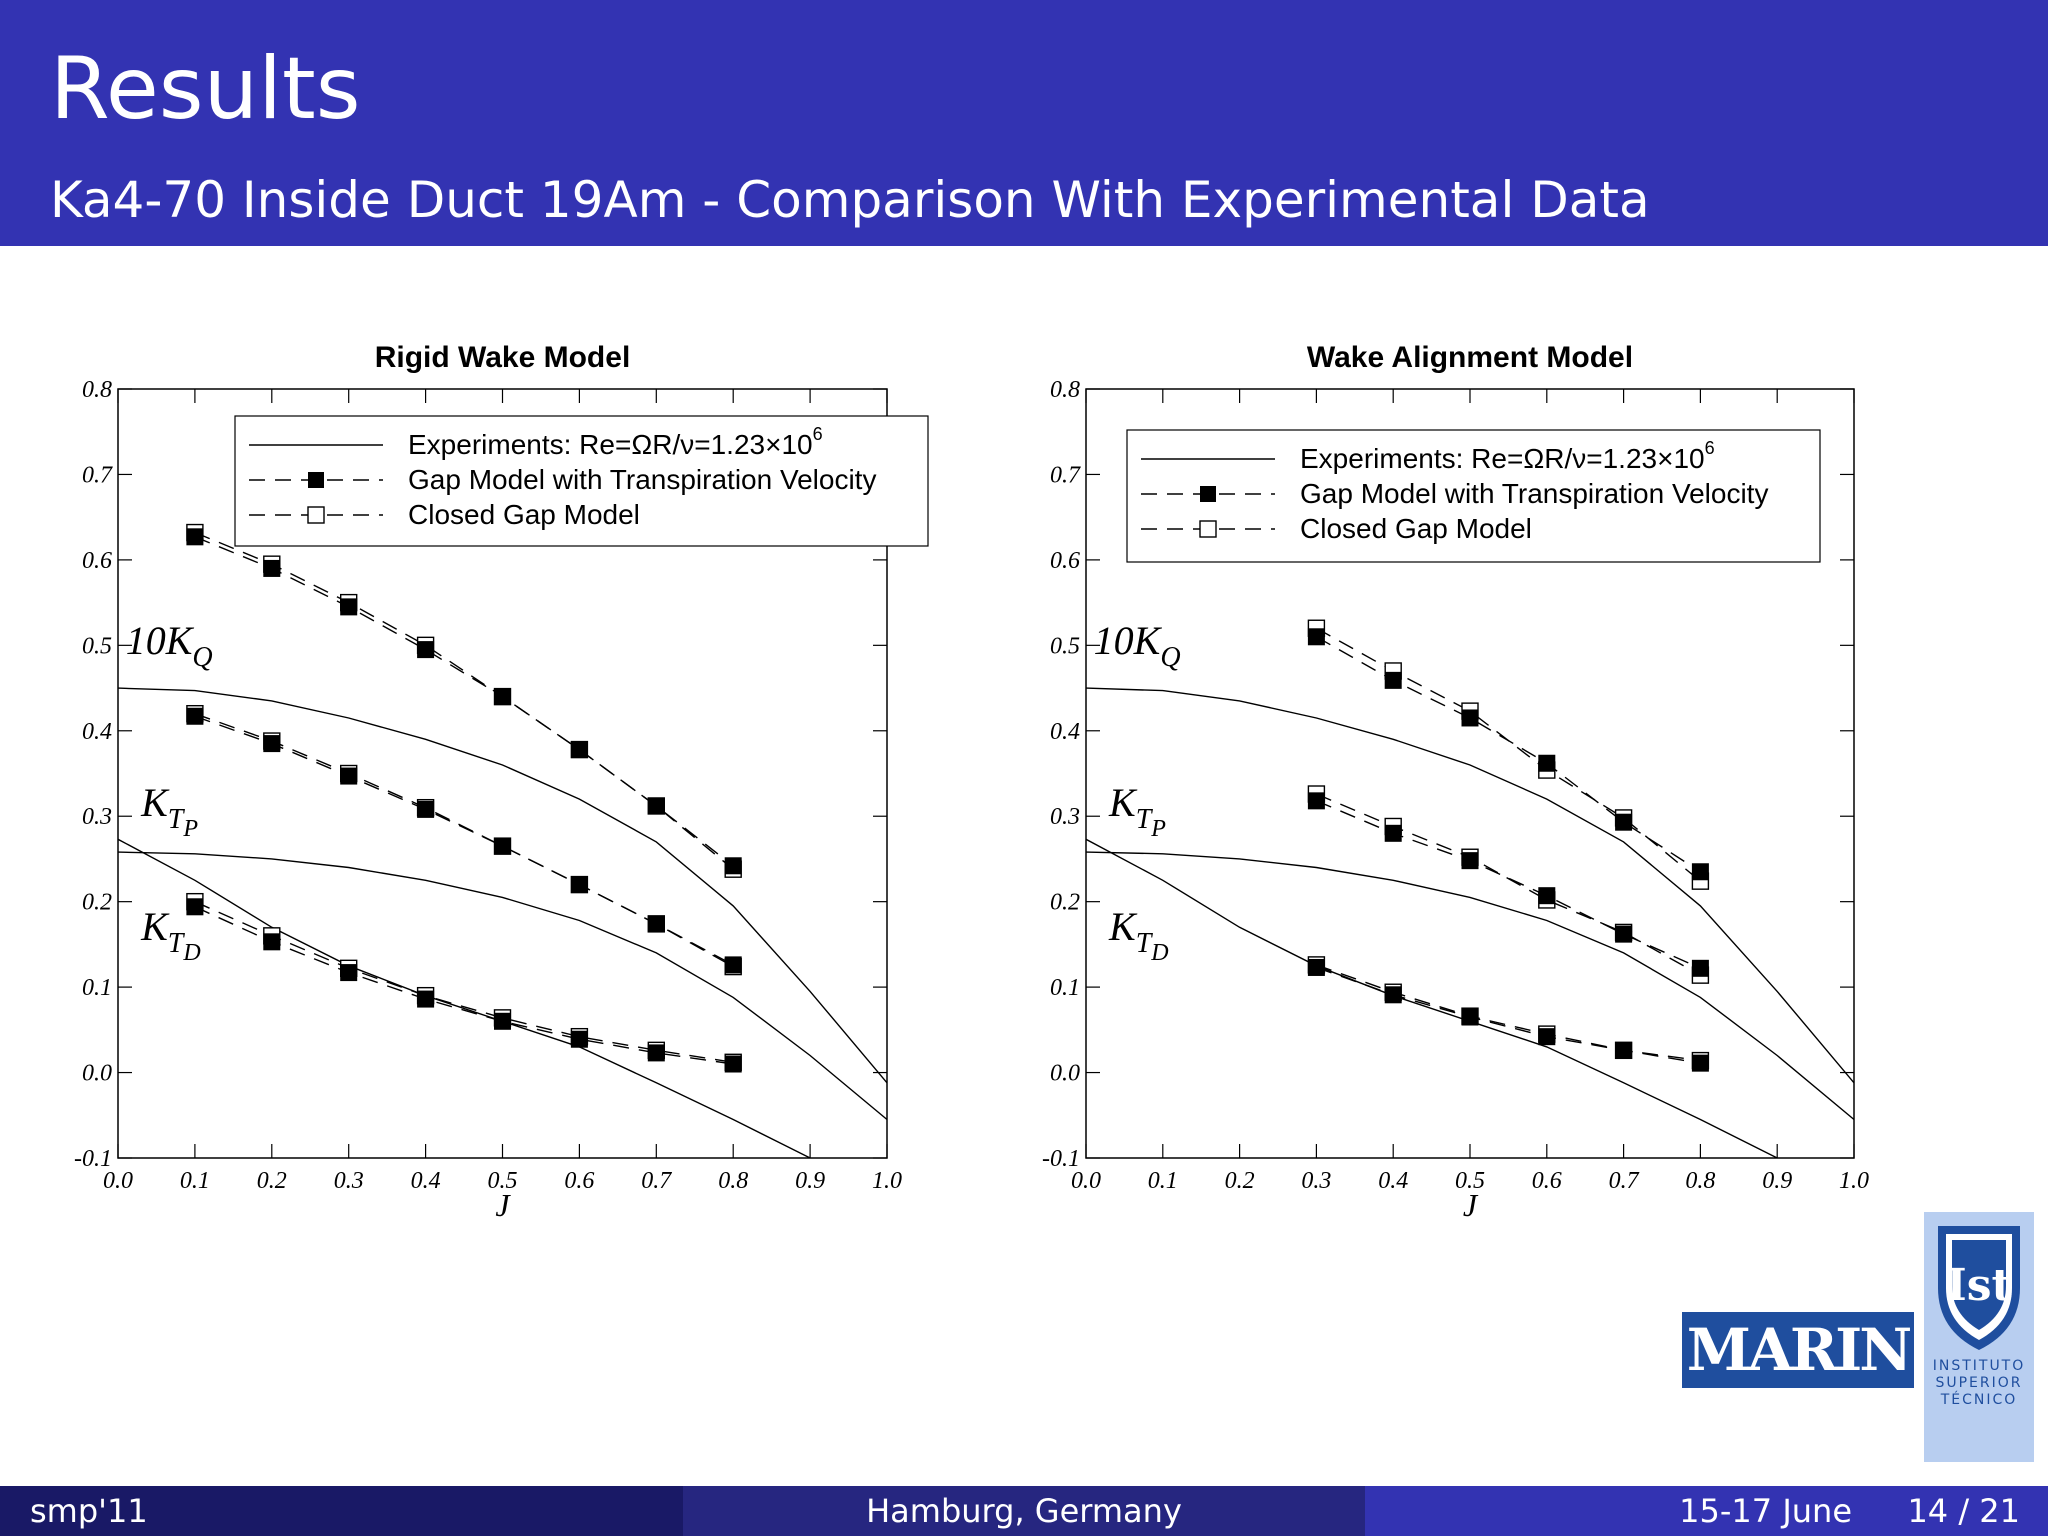 This screenshot has width=2048, height=1536. I want to click on x-tick-label: 0.1, so click(195, 1181).